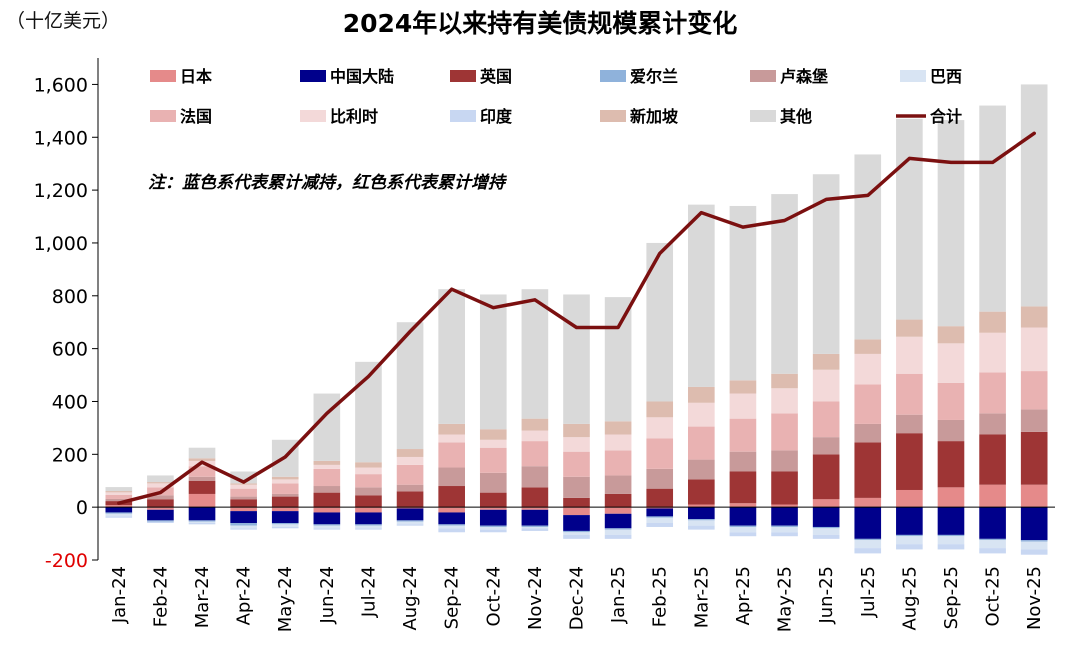 The width and height of the screenshot is (1080, 663). Describe the element at coordinates (496, 116) in the screenshot. I see `legend-label: 印度` at that location.